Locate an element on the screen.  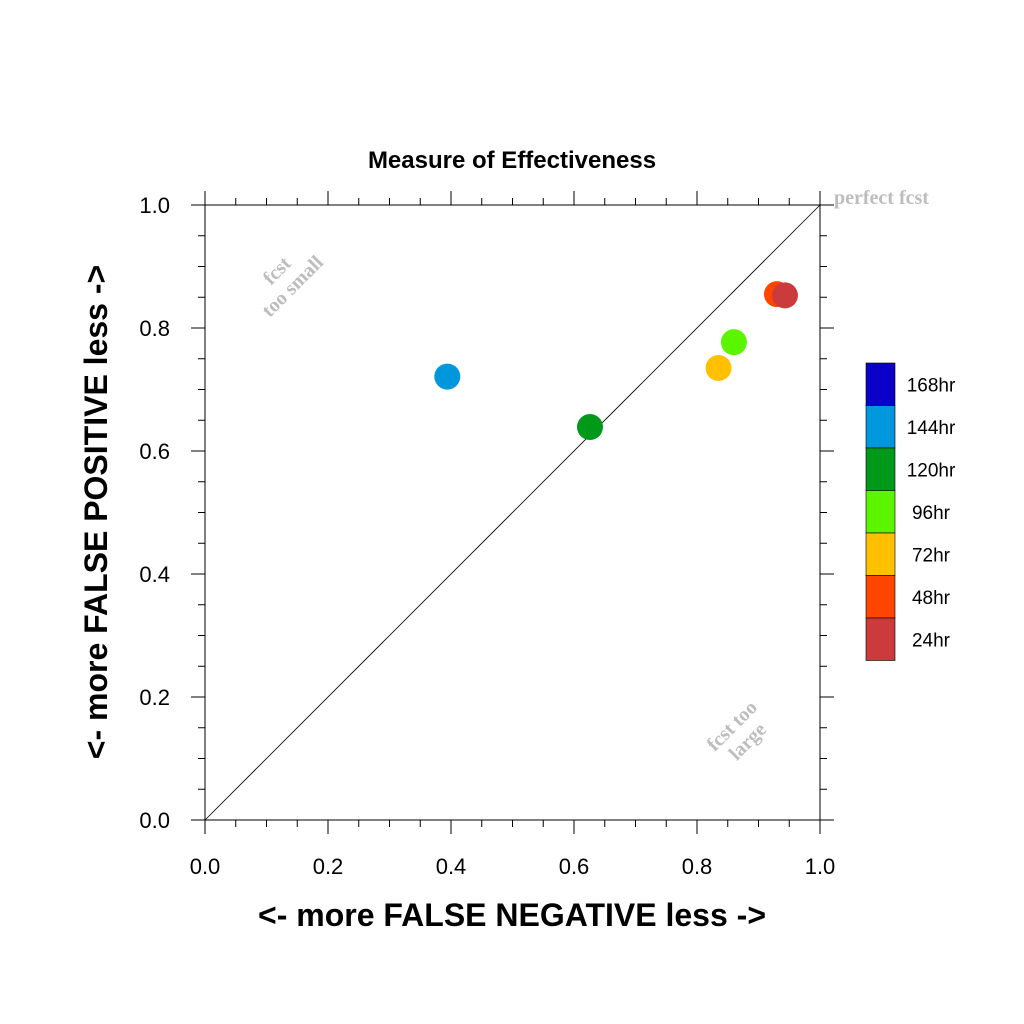
x-tick-label: 1.0 is located at coordinates (820, 866).